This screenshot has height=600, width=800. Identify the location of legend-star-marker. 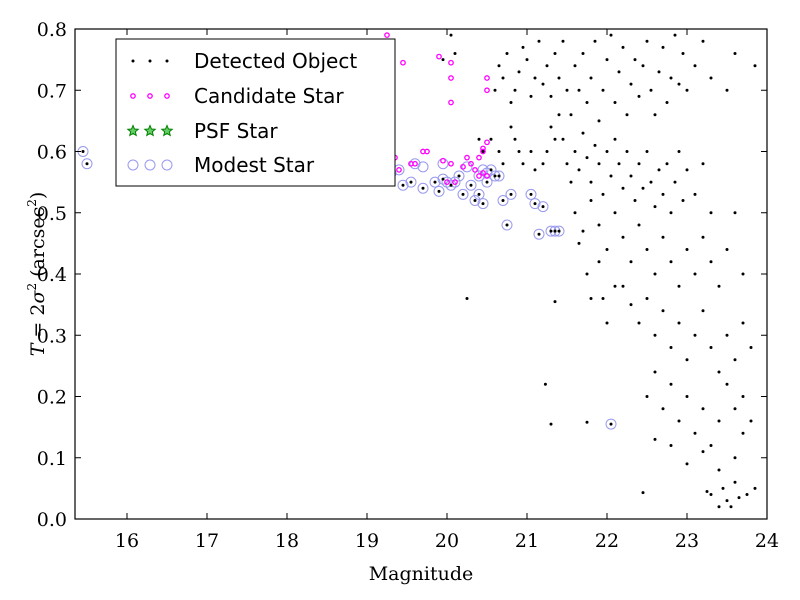
(167, 130).